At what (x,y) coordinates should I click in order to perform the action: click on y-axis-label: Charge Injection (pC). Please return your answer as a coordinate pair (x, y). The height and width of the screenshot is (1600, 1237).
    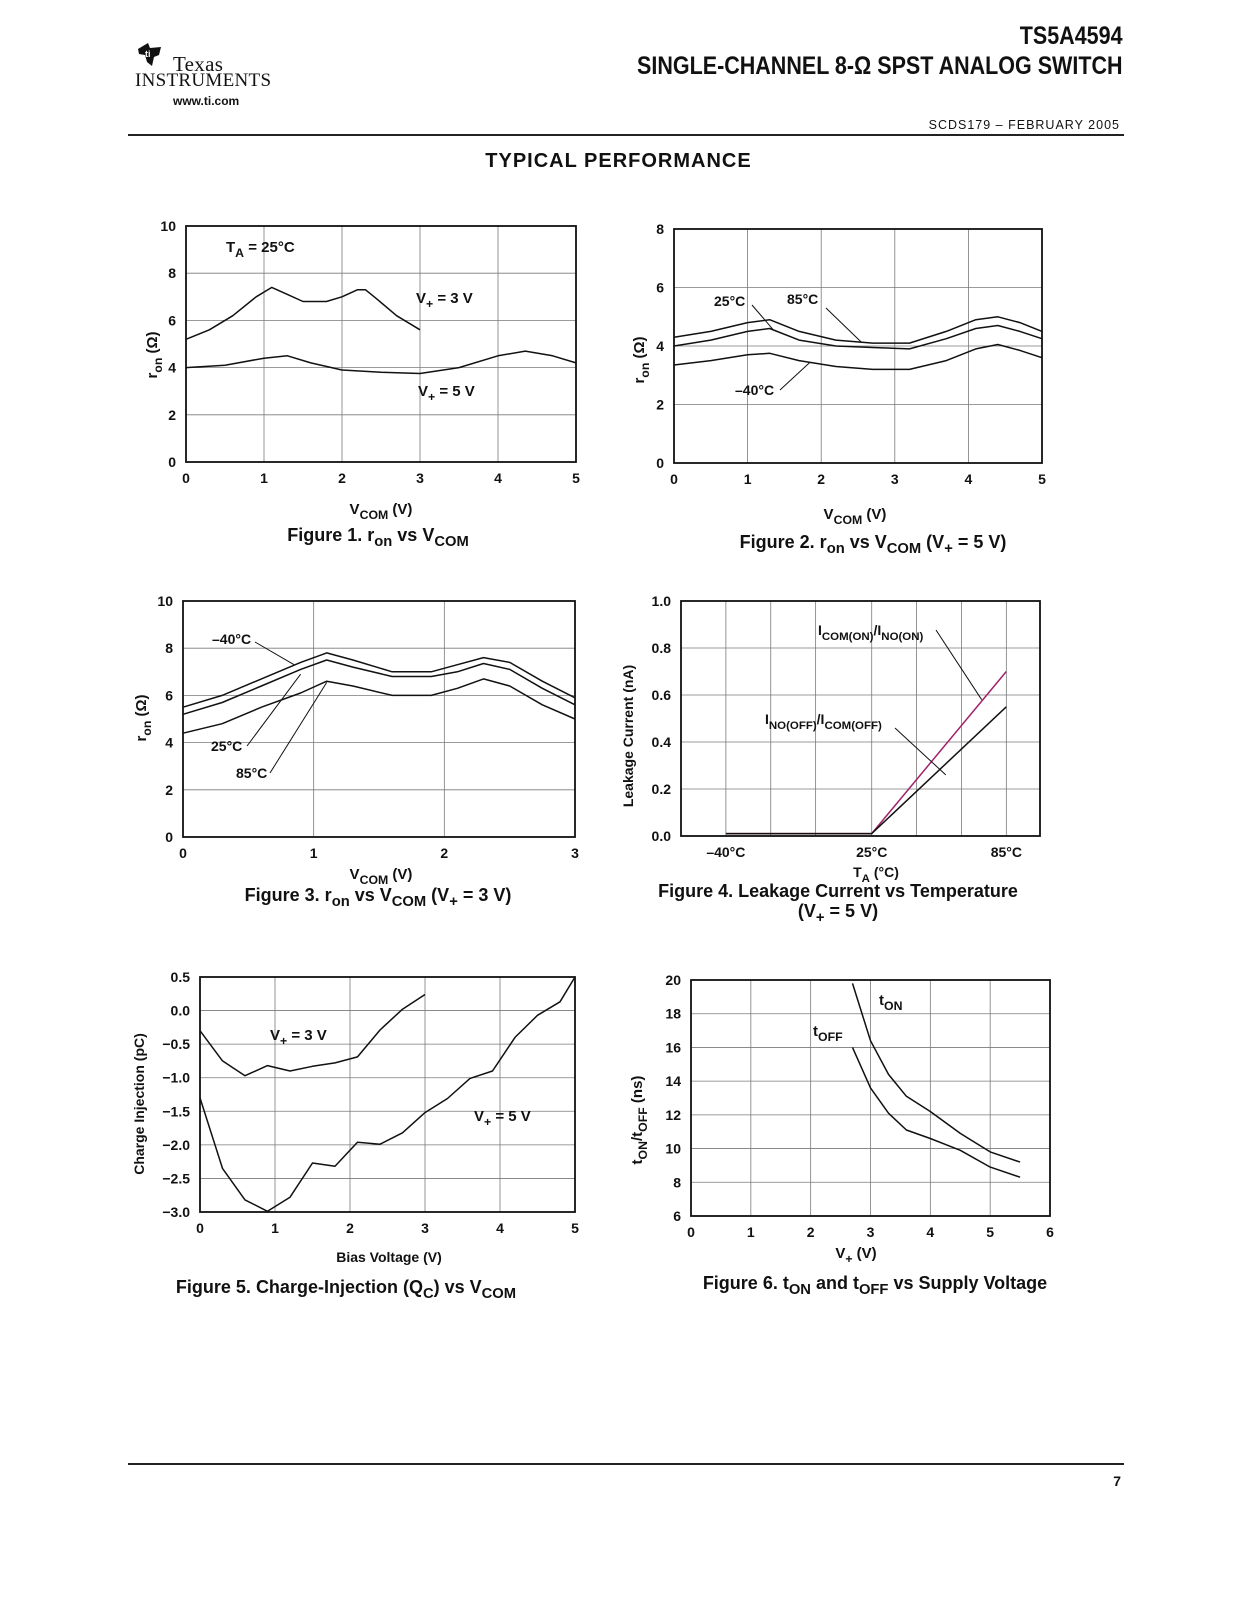
    Looking at the image, I should click on (139, 1104).